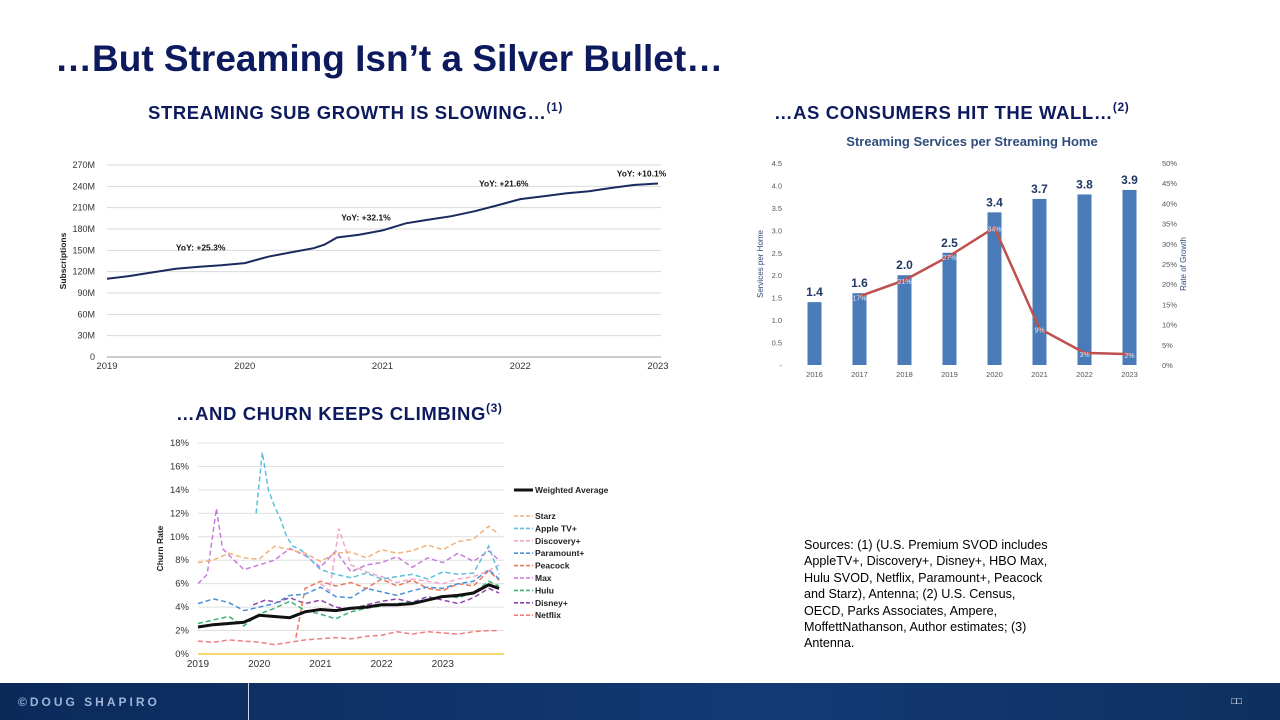 This screenshot has height=720, width=1280. I want to click on wall-heading-note: (2), so click(1121, 107).